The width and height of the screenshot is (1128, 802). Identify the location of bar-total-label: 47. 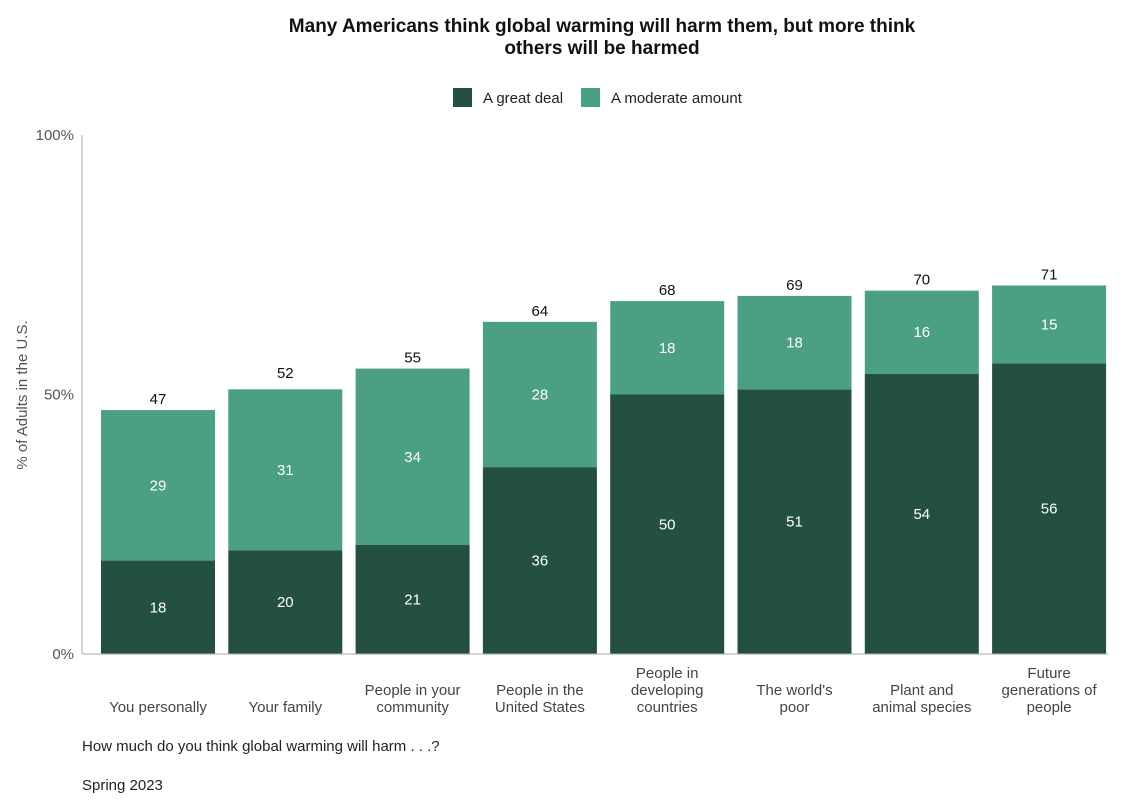
(158, 399).